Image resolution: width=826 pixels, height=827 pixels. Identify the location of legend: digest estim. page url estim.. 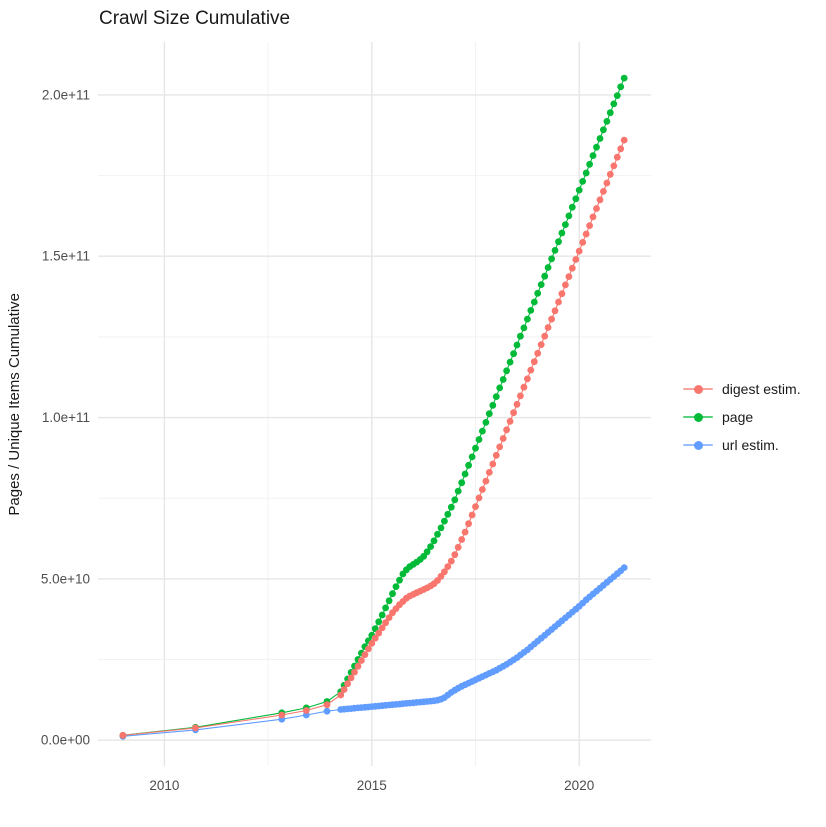
(742, 417).